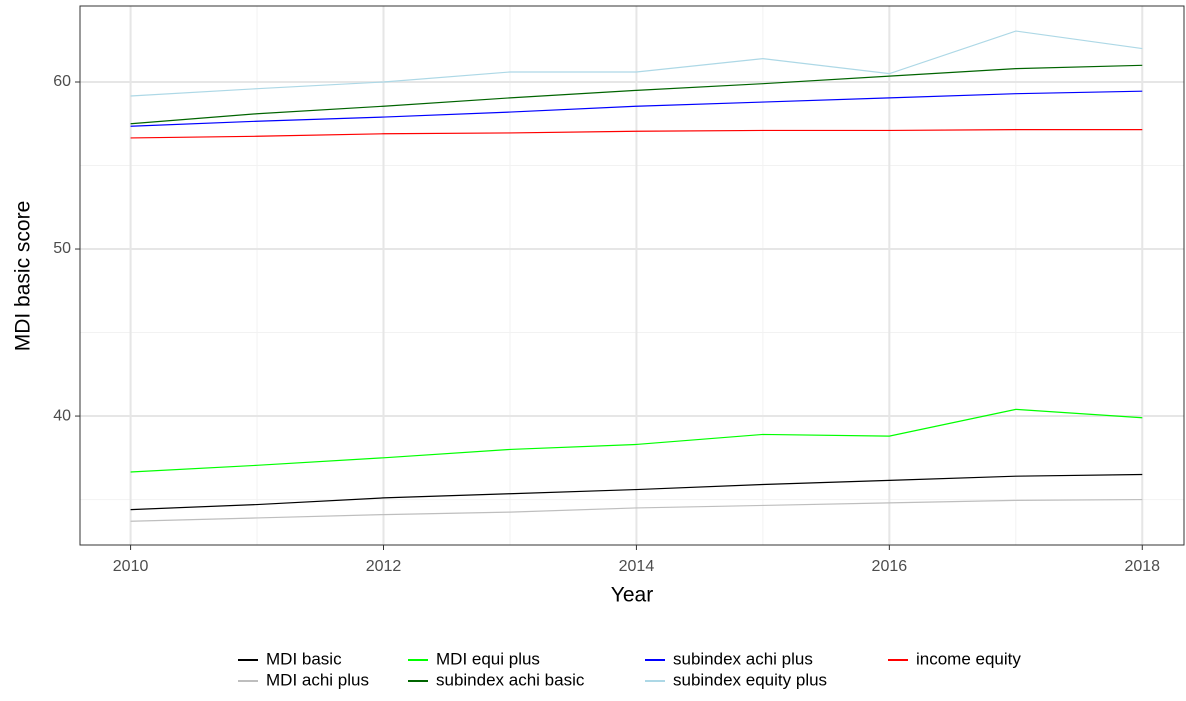 This screenshot has height=701, width=1186. Describe the element at coordinates (62, 81) in the screenshot. I see `y-tick-label: 60` at that location.